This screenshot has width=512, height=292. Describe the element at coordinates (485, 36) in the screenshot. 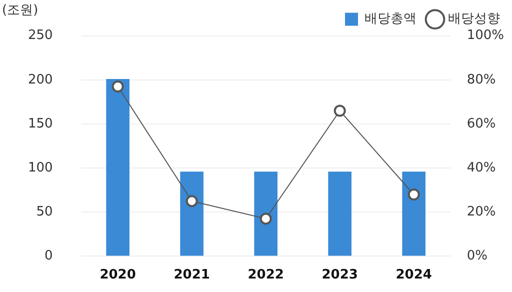

I see `y2-tick-label: 100%` at that location.